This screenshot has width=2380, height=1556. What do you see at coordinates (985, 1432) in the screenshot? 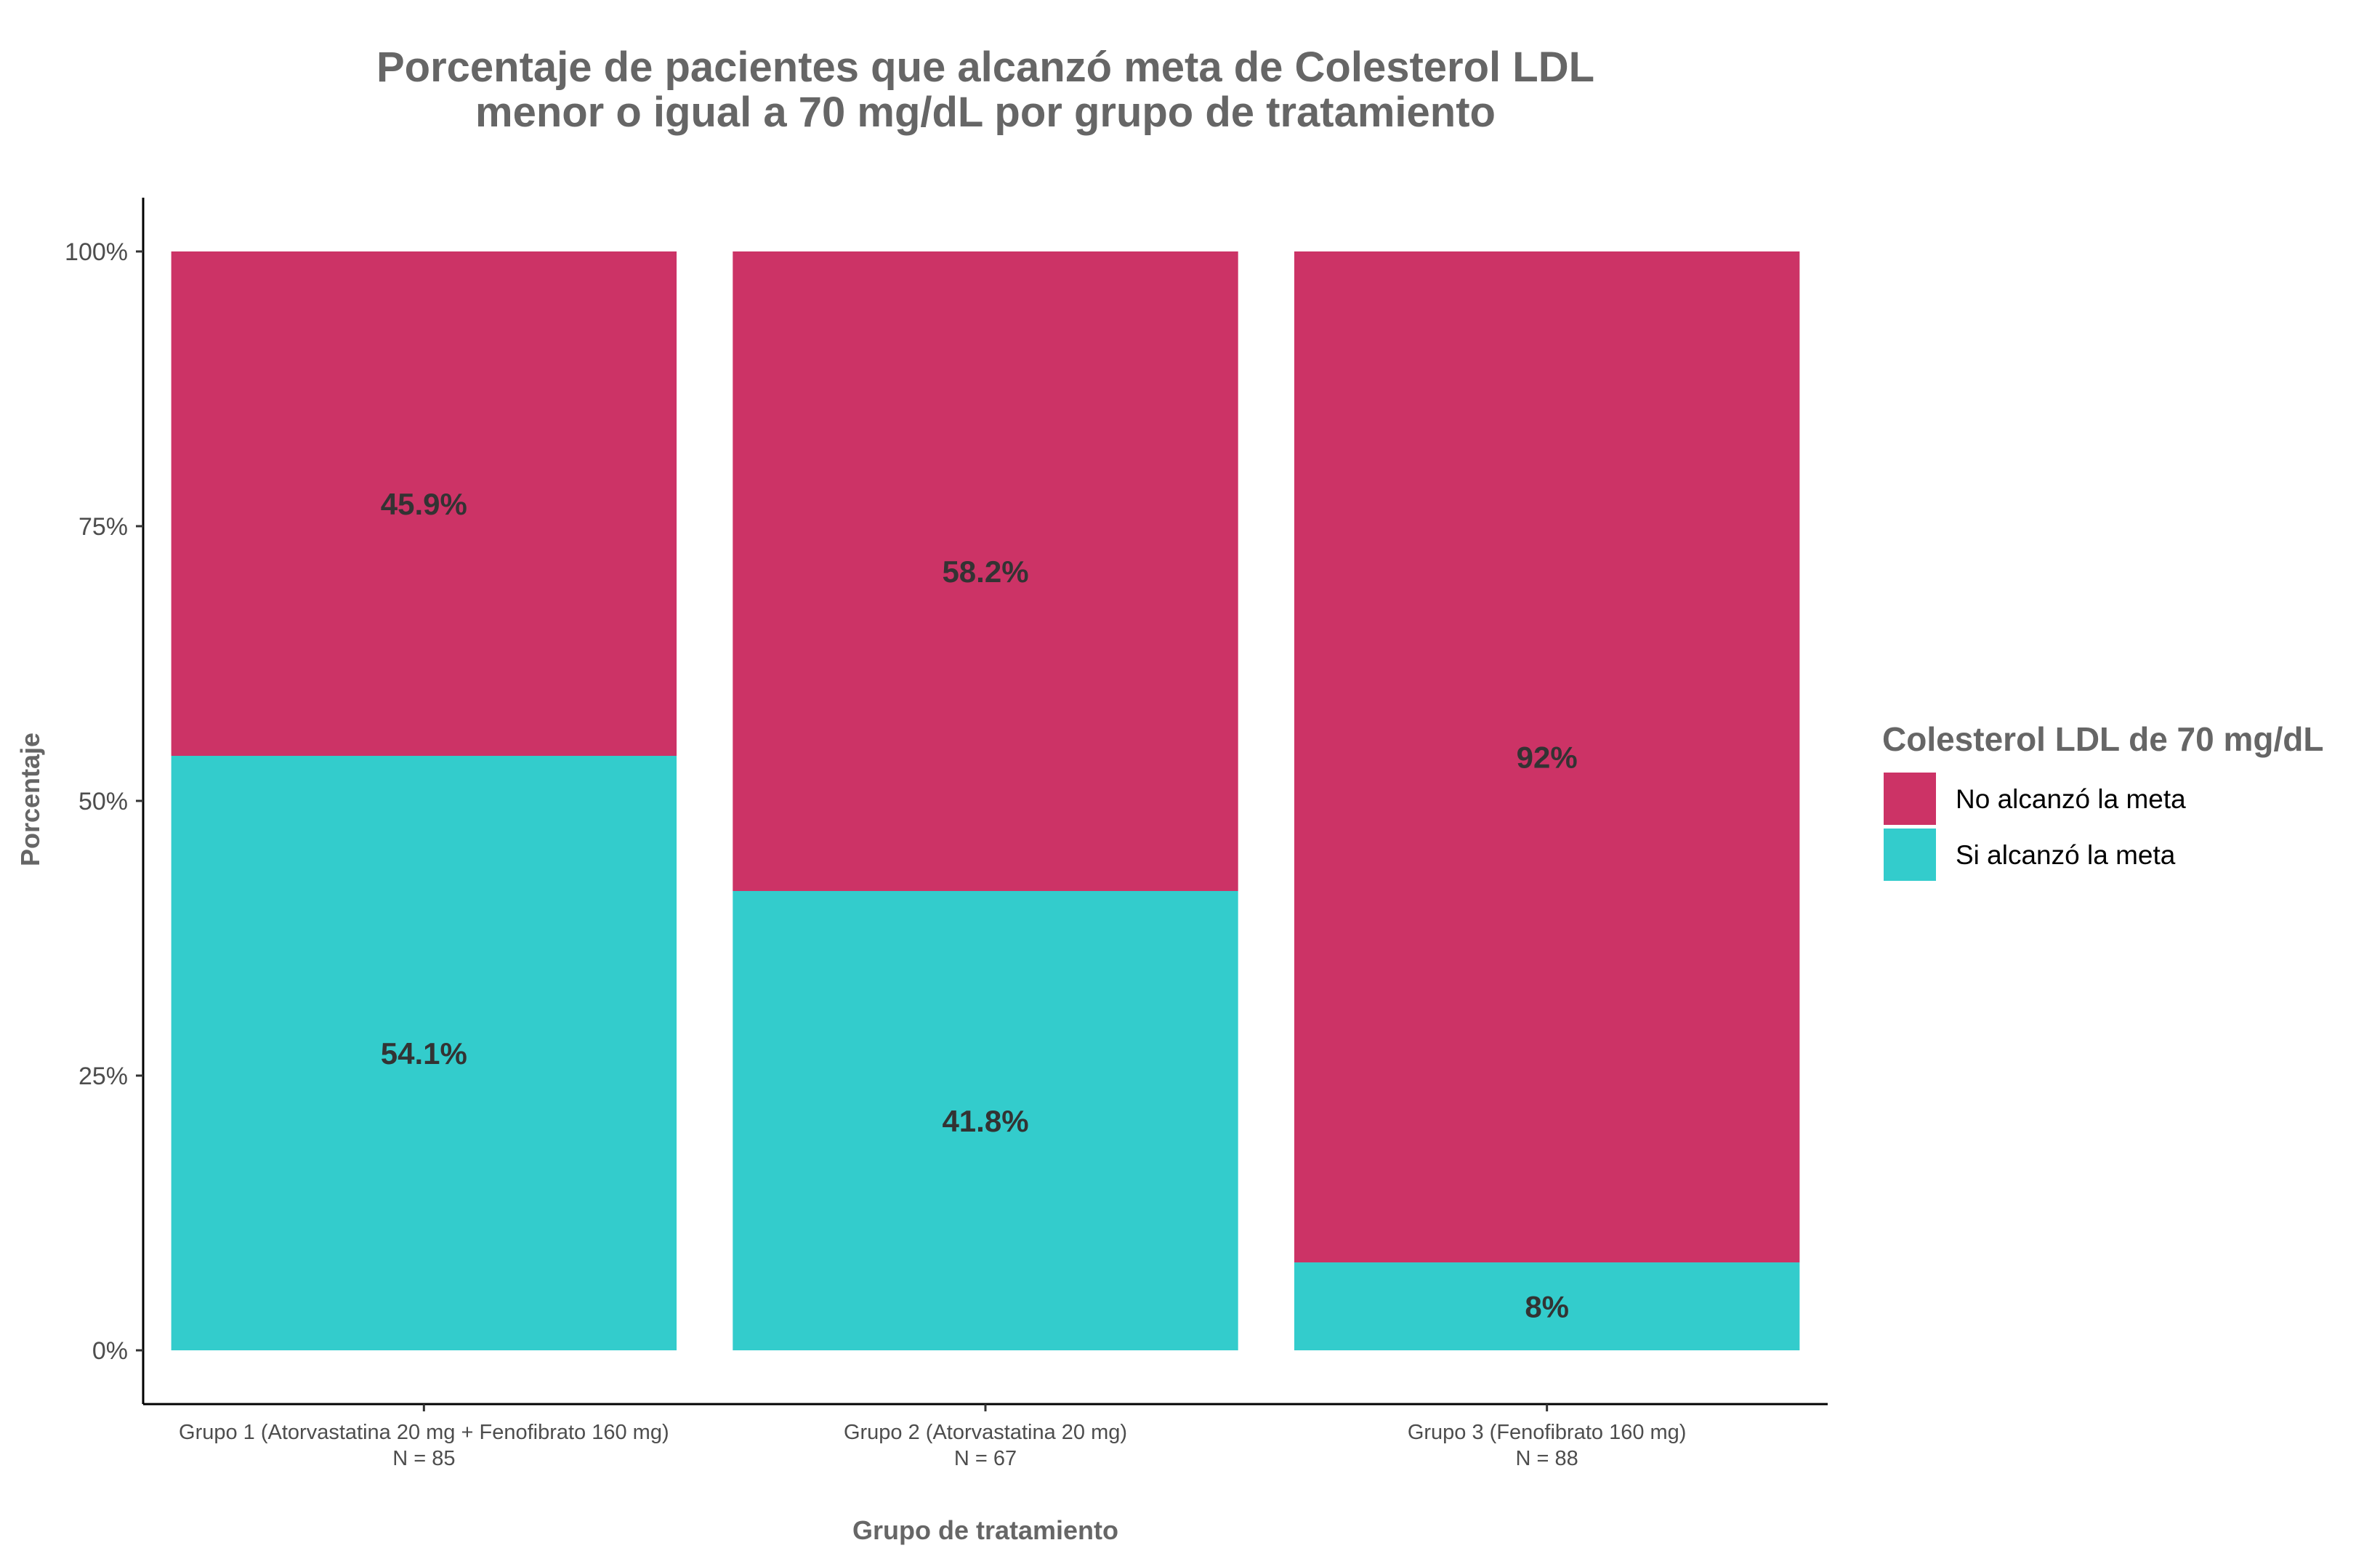
I see `x-tick-label: Grupo 2 (Atorvastatina 20 mg)` at bounding box center [985, 1432].